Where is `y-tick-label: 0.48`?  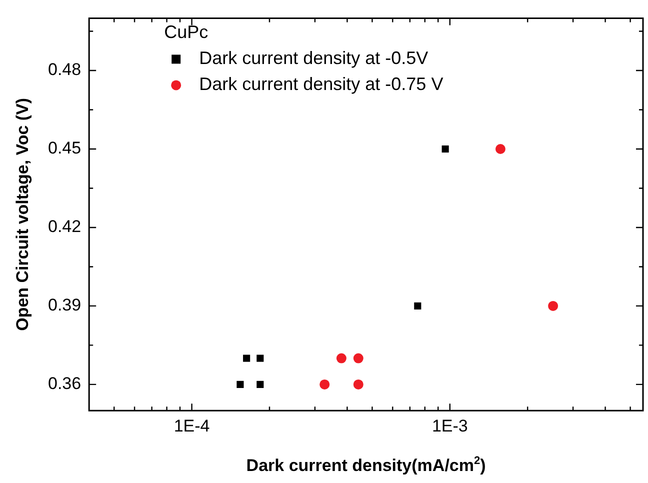
y-tick-label: 0.48 is located at coordinates (65, 70).